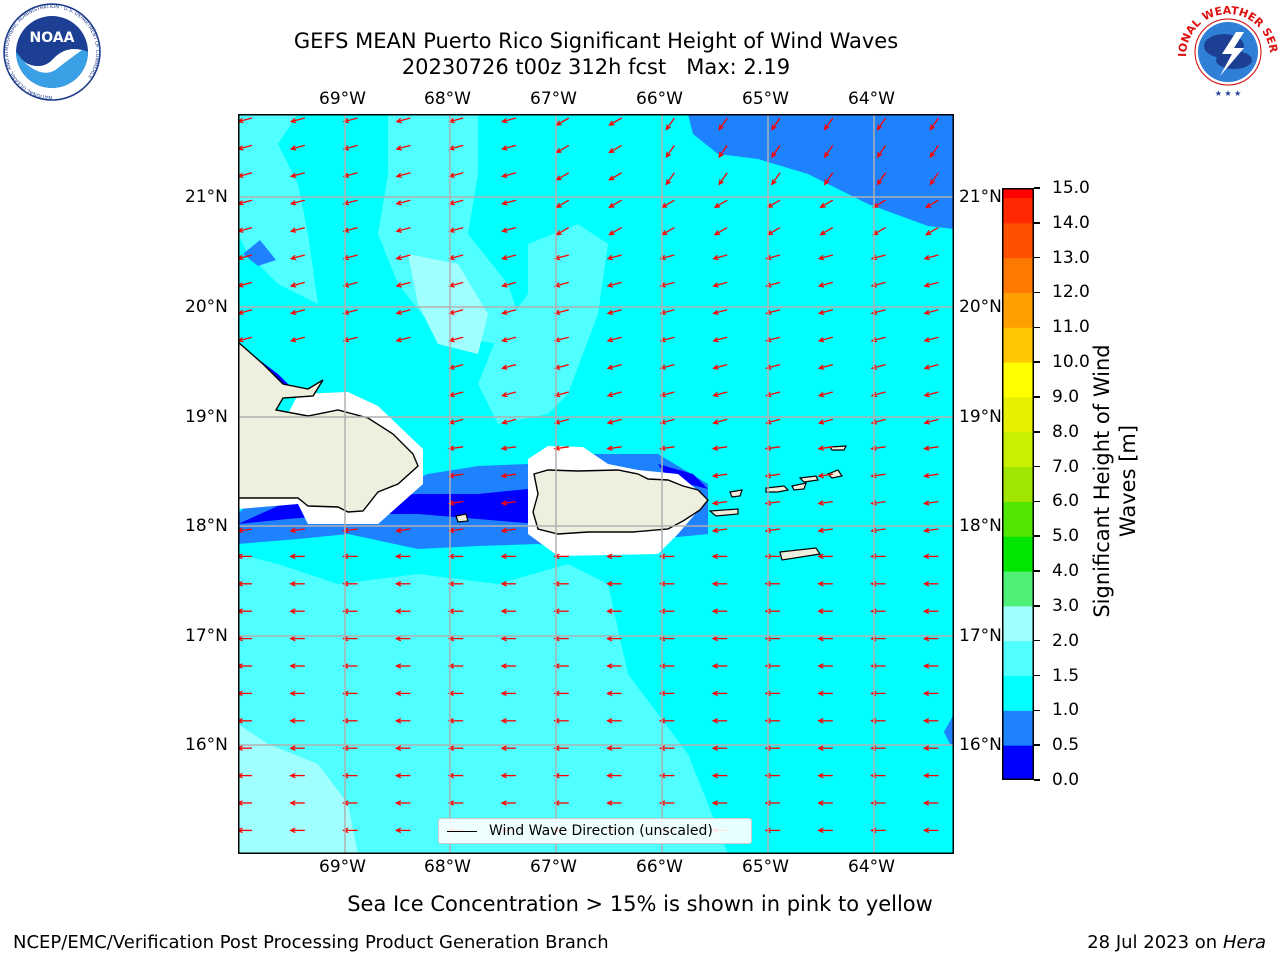  I want to click on land-st-croix, so click(800, 554).